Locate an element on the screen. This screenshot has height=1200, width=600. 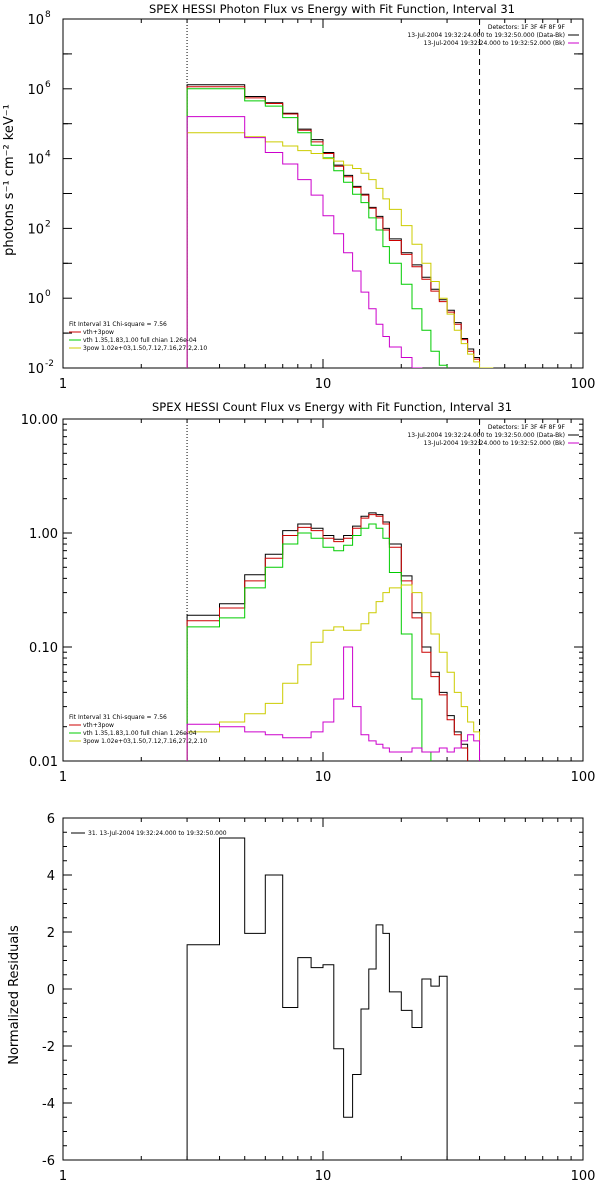
residuals-x-tick-label: 10 is located at coordinates (323, 1176).